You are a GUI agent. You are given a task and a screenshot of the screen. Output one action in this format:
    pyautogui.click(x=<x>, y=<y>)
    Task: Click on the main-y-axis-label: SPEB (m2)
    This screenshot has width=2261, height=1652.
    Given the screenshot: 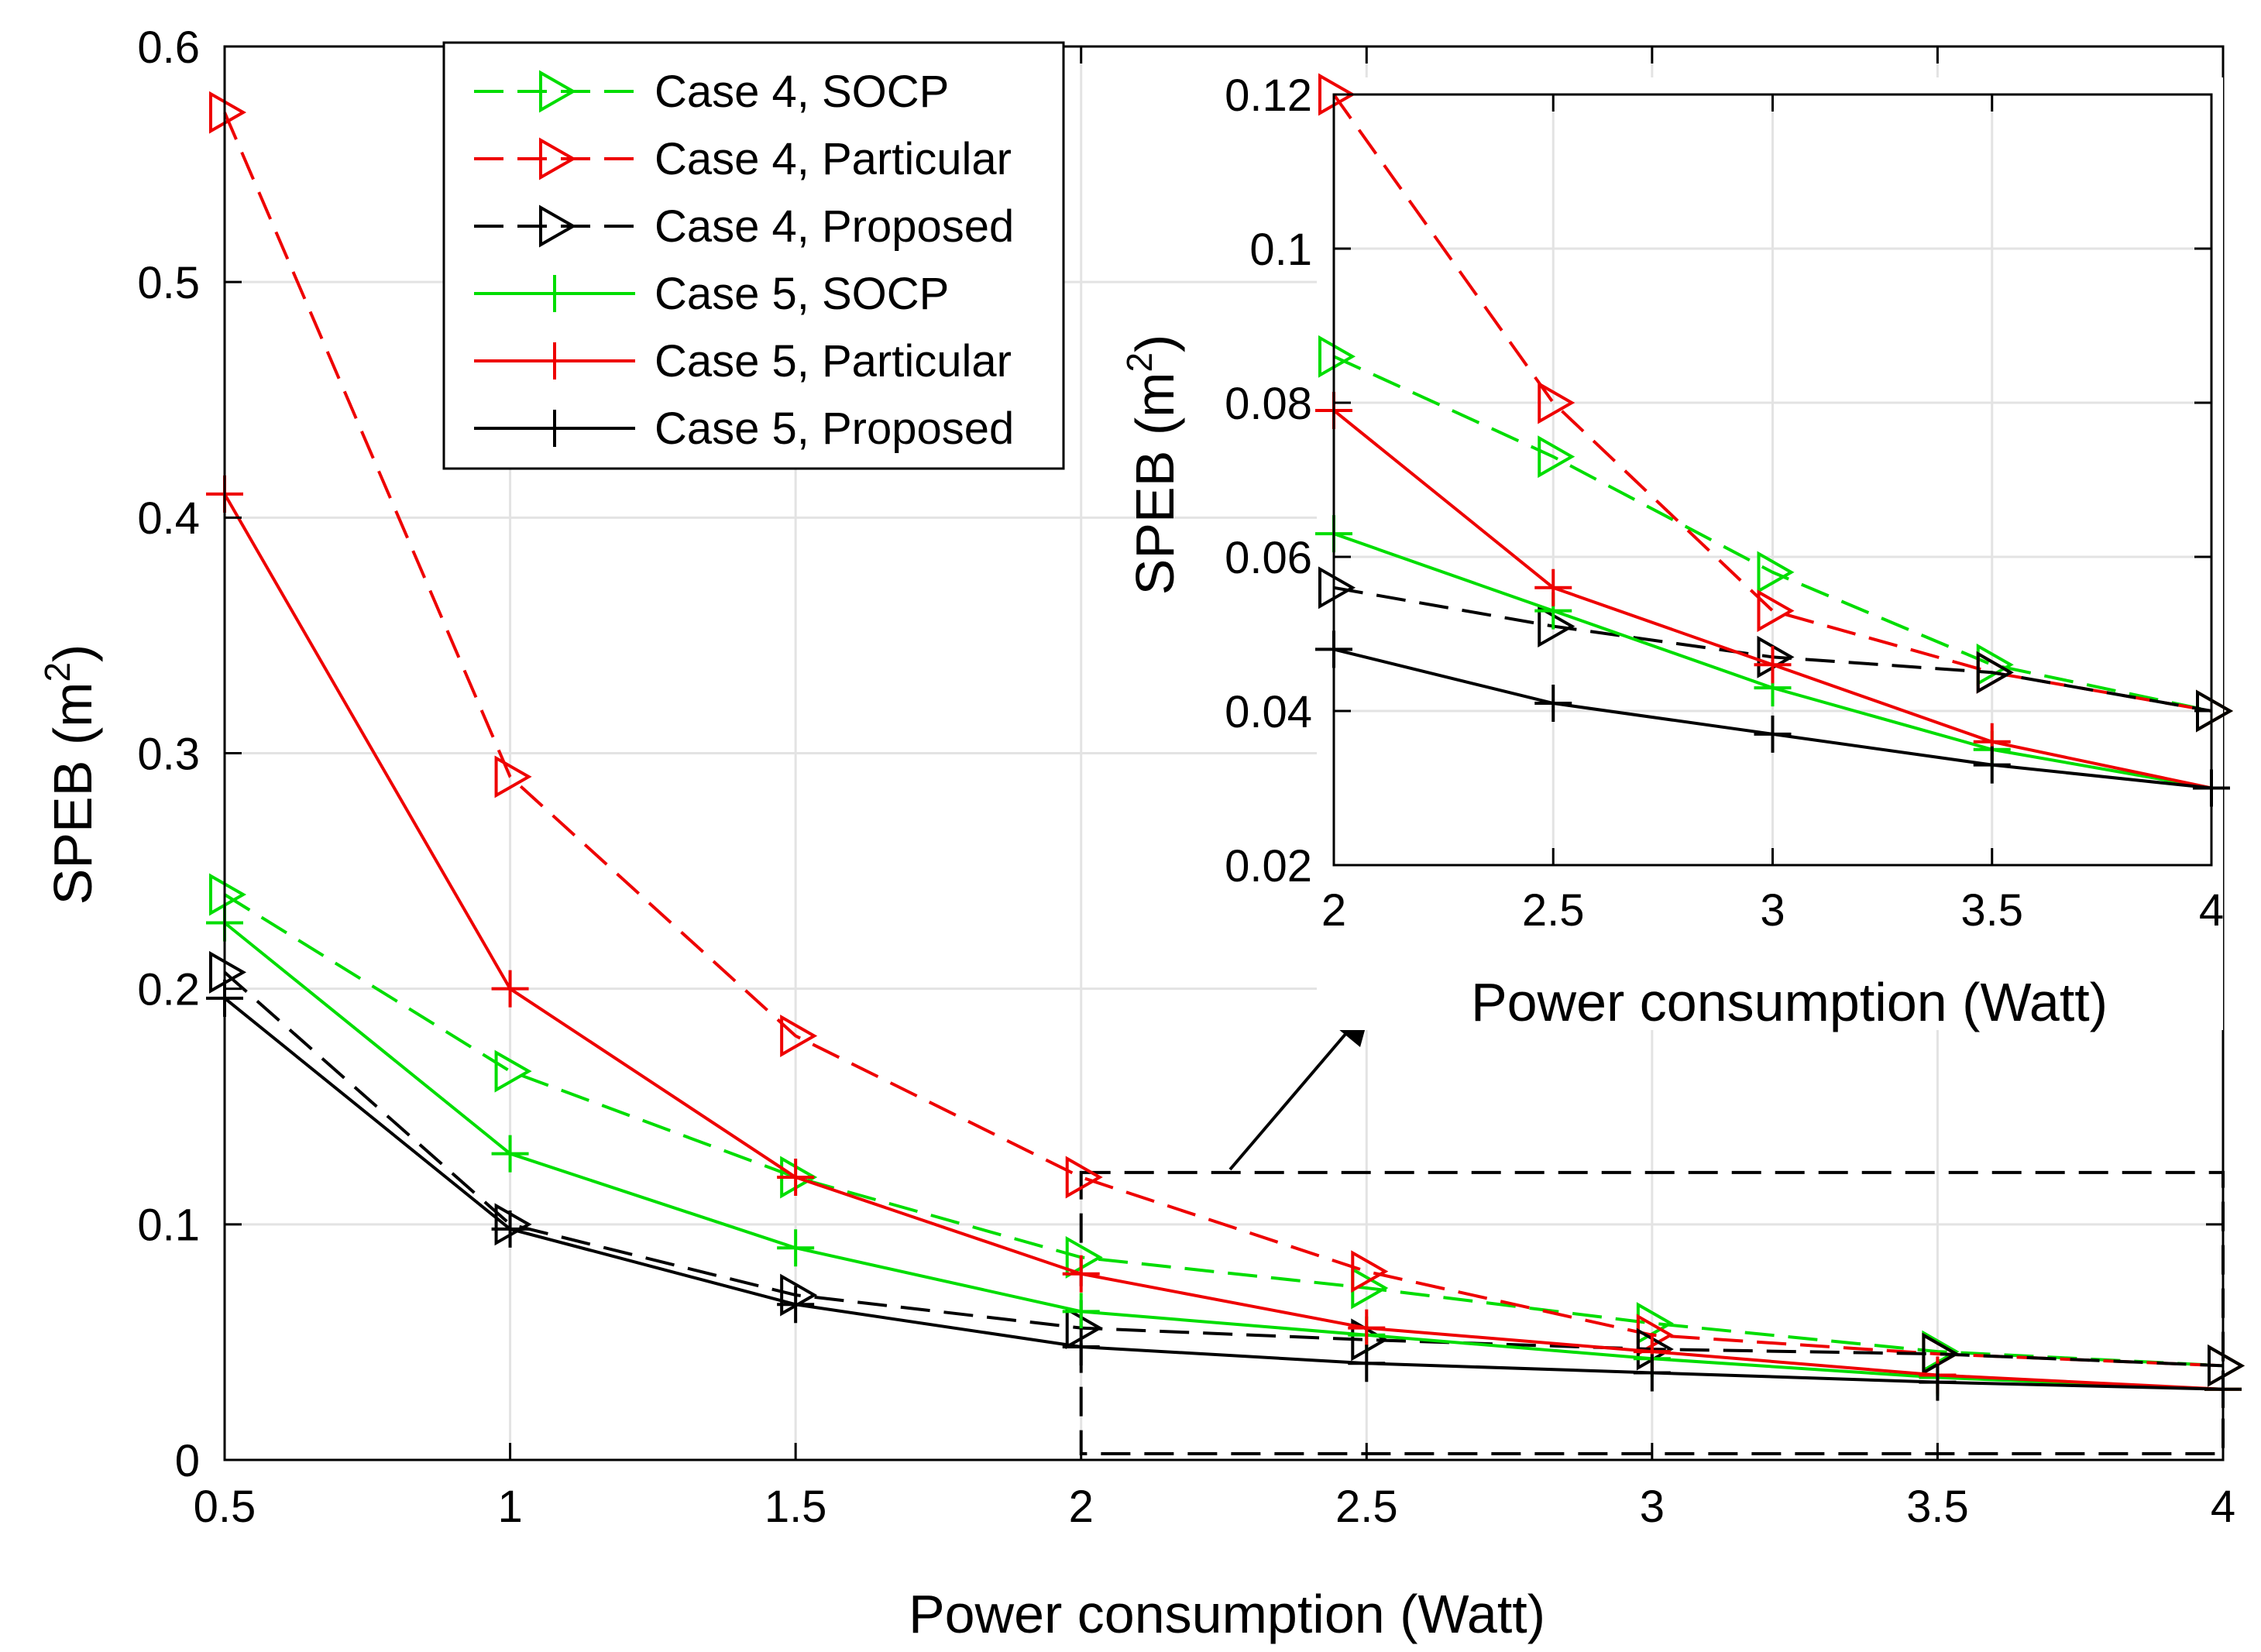 What is the action you would take?
    pyautogui.click(x=70, y=774)
    